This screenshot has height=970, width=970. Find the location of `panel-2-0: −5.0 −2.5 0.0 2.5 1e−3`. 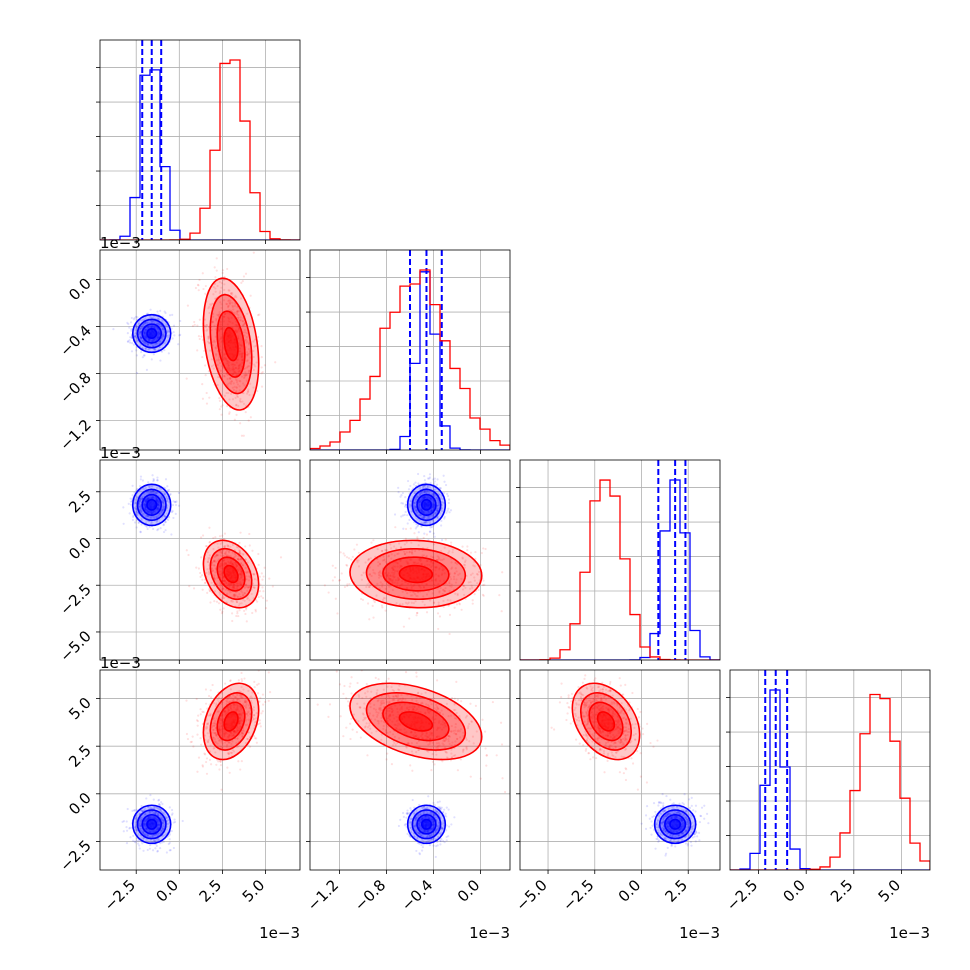

panel-2-0: −5.0 −2.5 0.0 2.5 1e−3 is located at coordinates (178, 555).